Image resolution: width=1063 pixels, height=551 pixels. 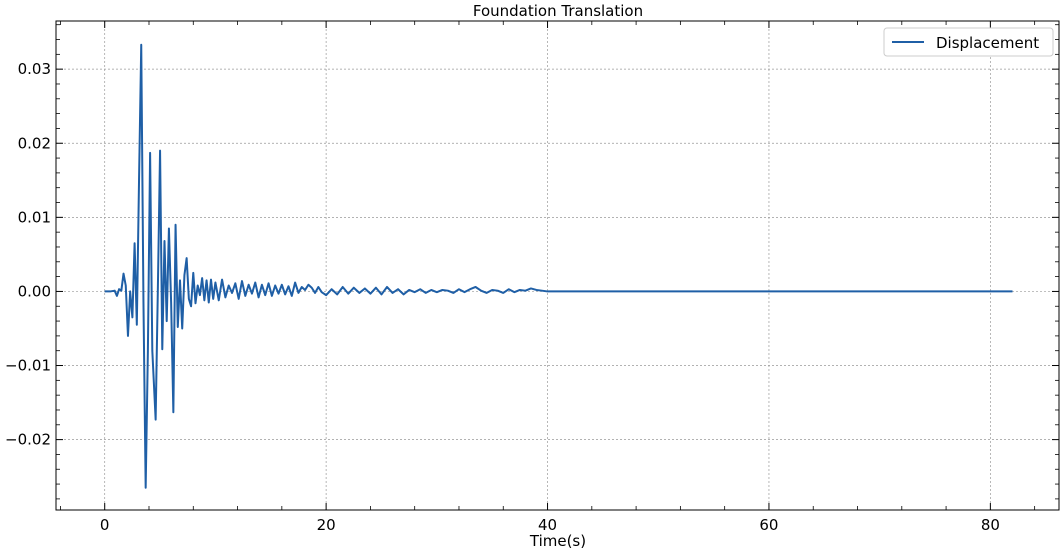 What do you see at coordinates (28, 366) in the screenshot?
I see `y-tick-label: −0.01` at bounding box center [28, 366].